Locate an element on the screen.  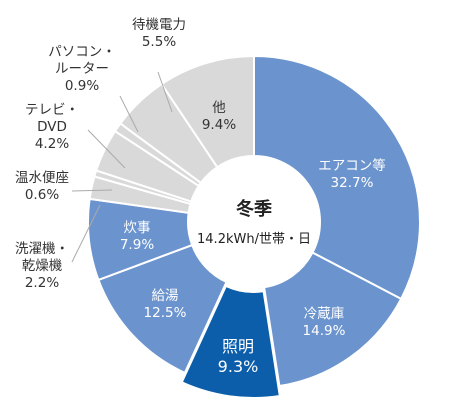
leader-lines-group is located at coordinates (122, 167).